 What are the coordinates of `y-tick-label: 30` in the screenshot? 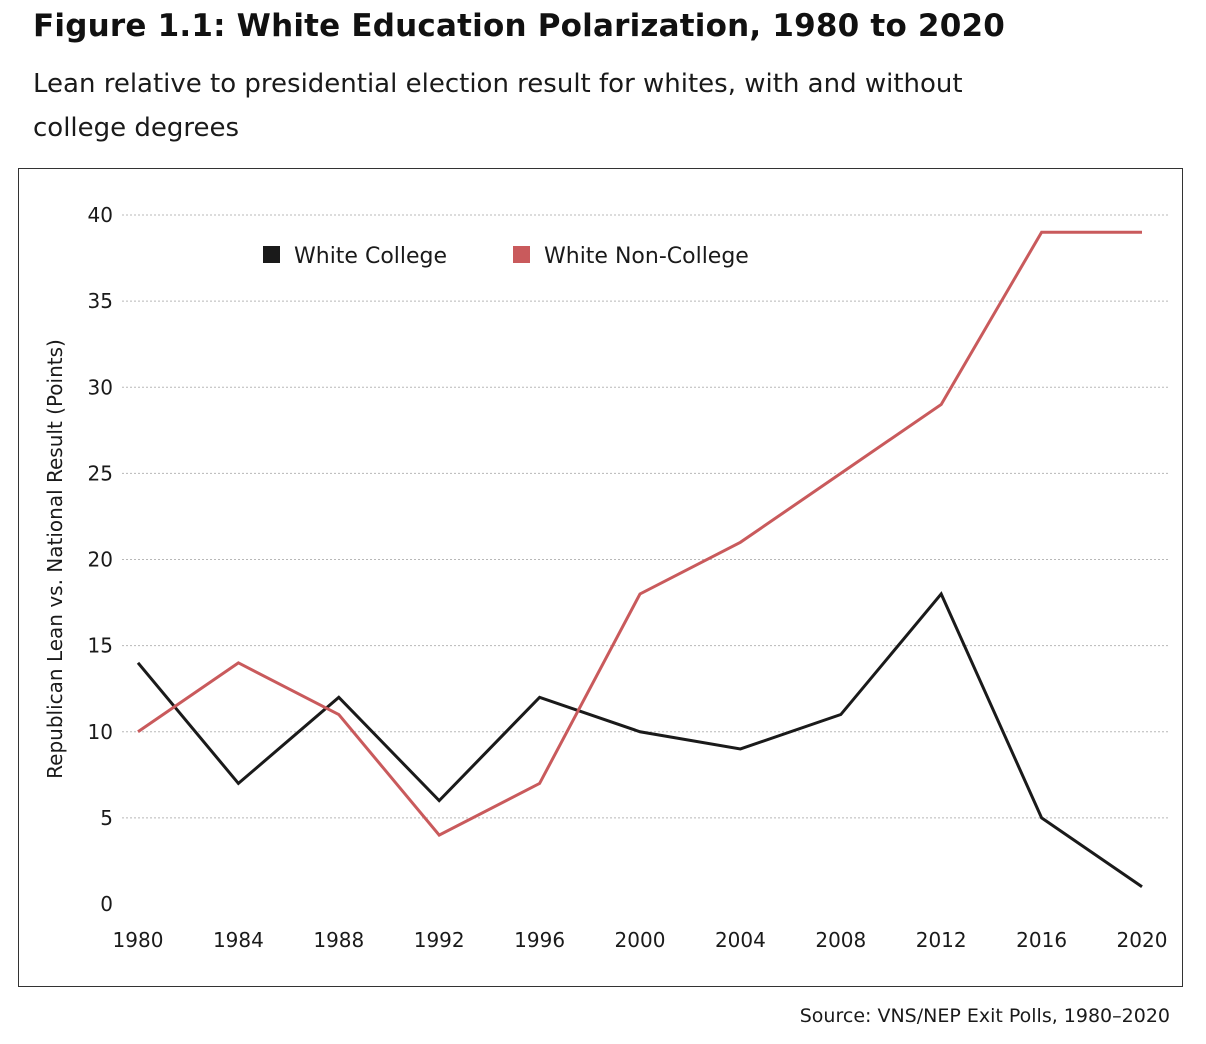 It's located at (100, 387).